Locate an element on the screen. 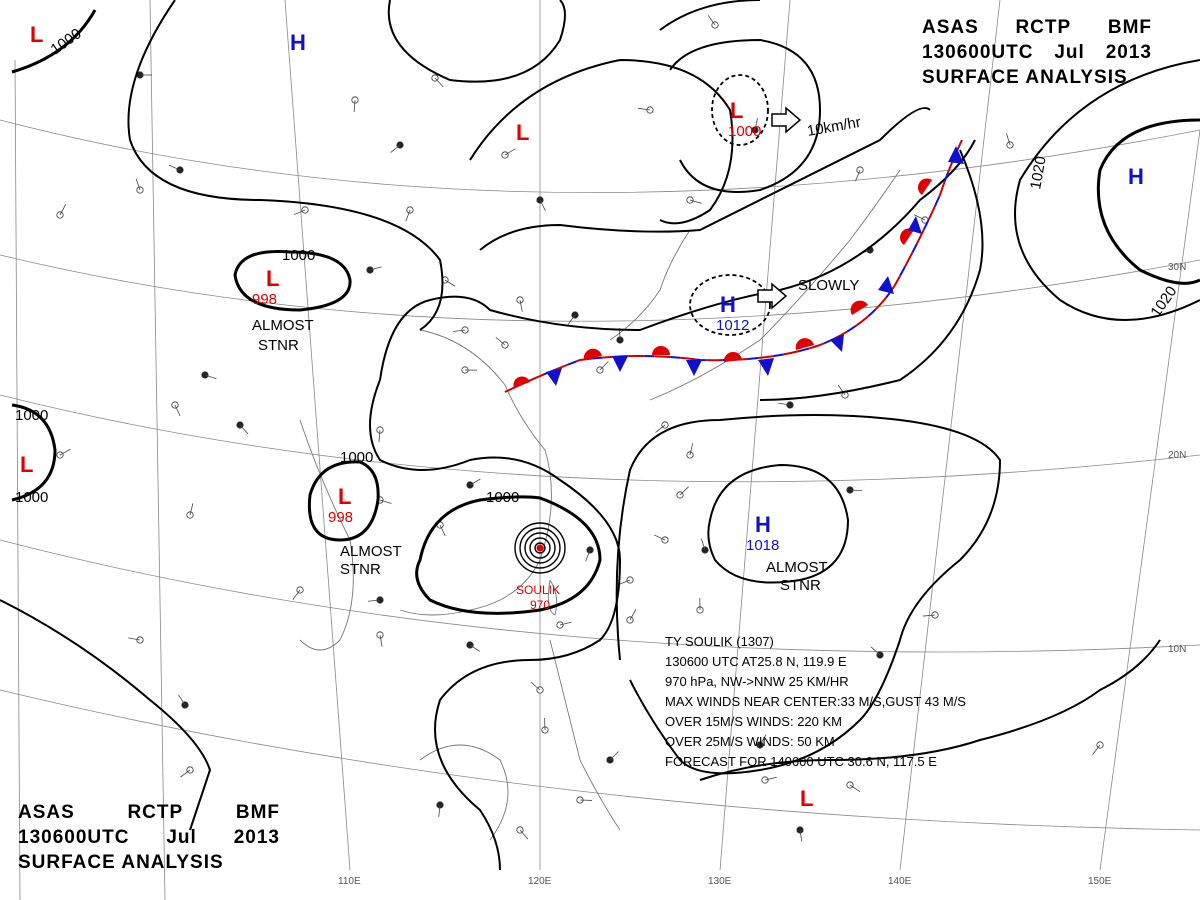  typhoon-symbol is located at coordinates (540, 548).